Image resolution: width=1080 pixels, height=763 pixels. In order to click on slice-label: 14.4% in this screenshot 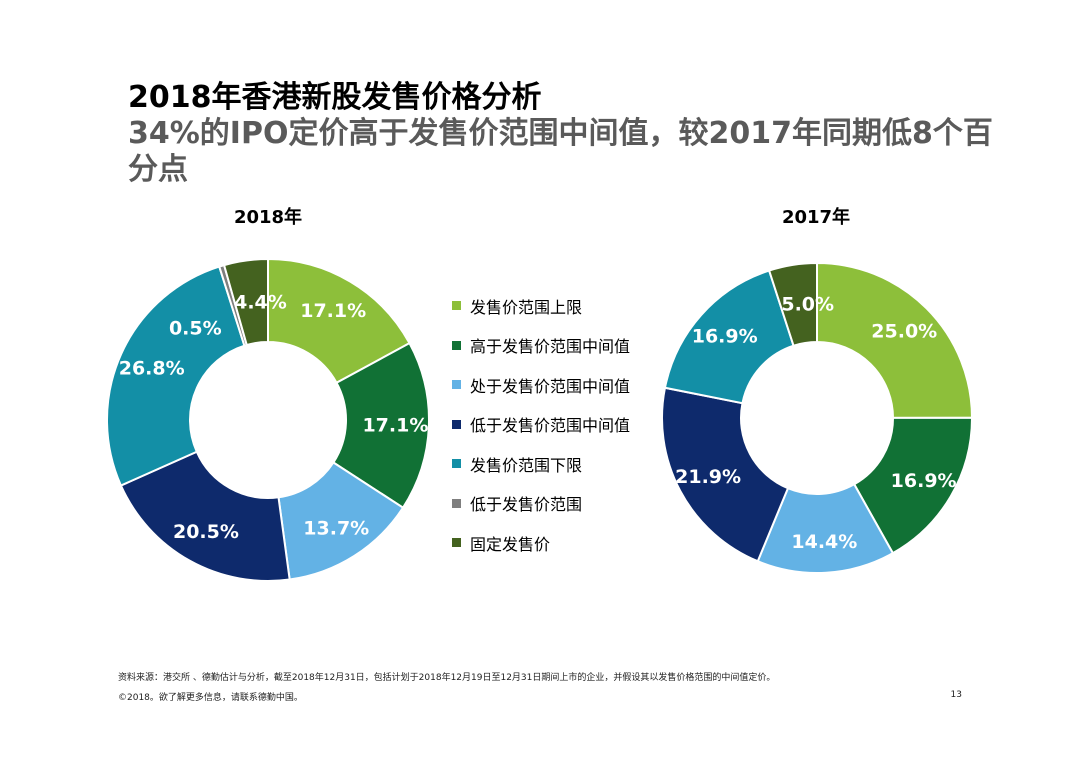, I will do `click(824, 542)`.